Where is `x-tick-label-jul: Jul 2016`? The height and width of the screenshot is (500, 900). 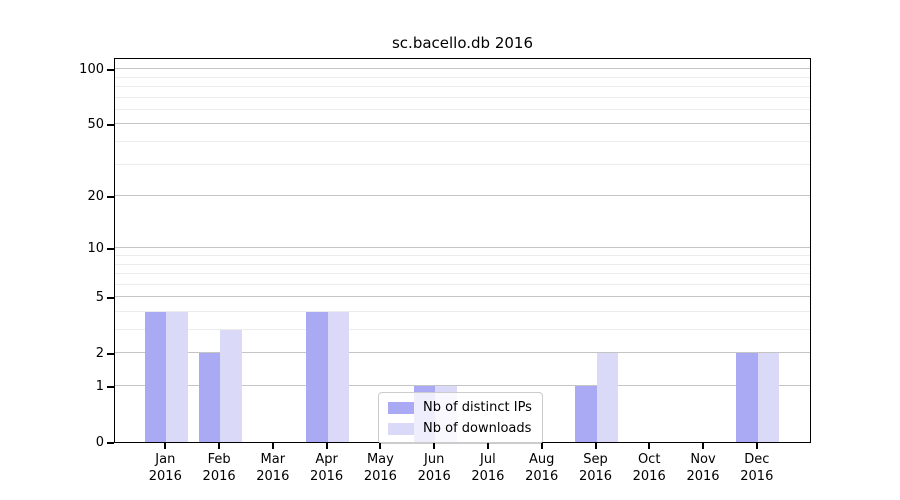
x-tick-label-jul: Jul 2016 is located at coordinates (488, 468).